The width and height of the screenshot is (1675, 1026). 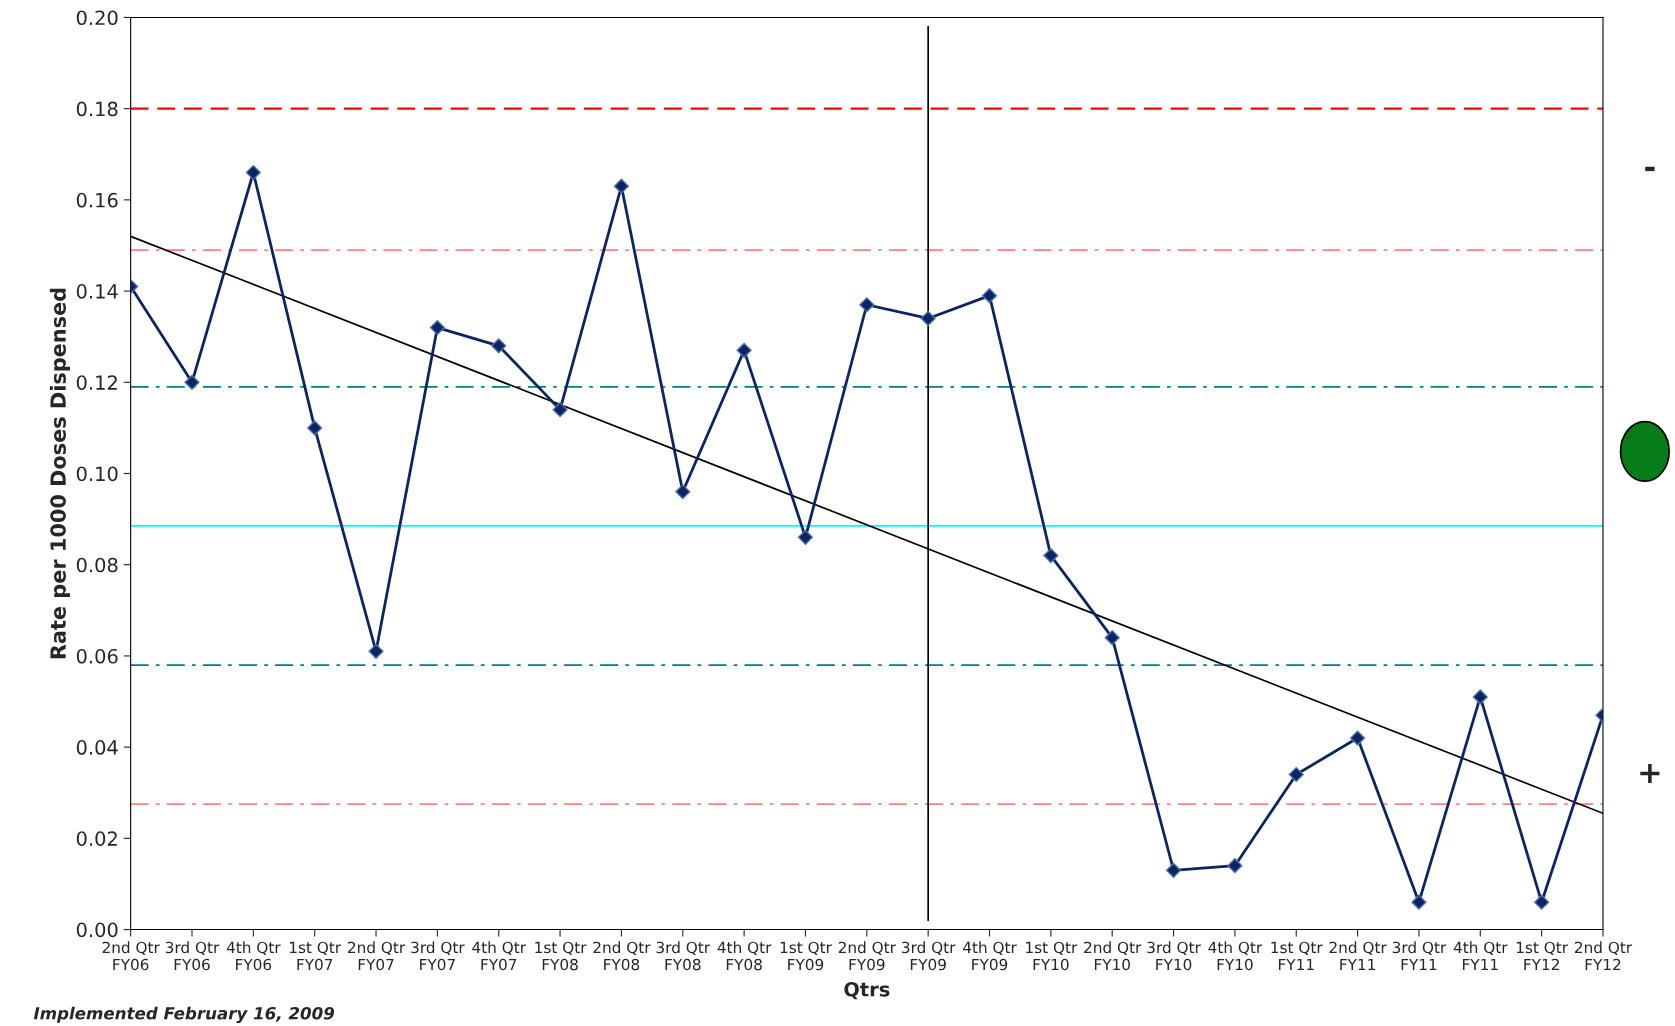 What do you see at coordinates (806, 956) in the screenshot?
I see `x-tick-label: 1st Qtr FY09` at bounding box center [806, 956].